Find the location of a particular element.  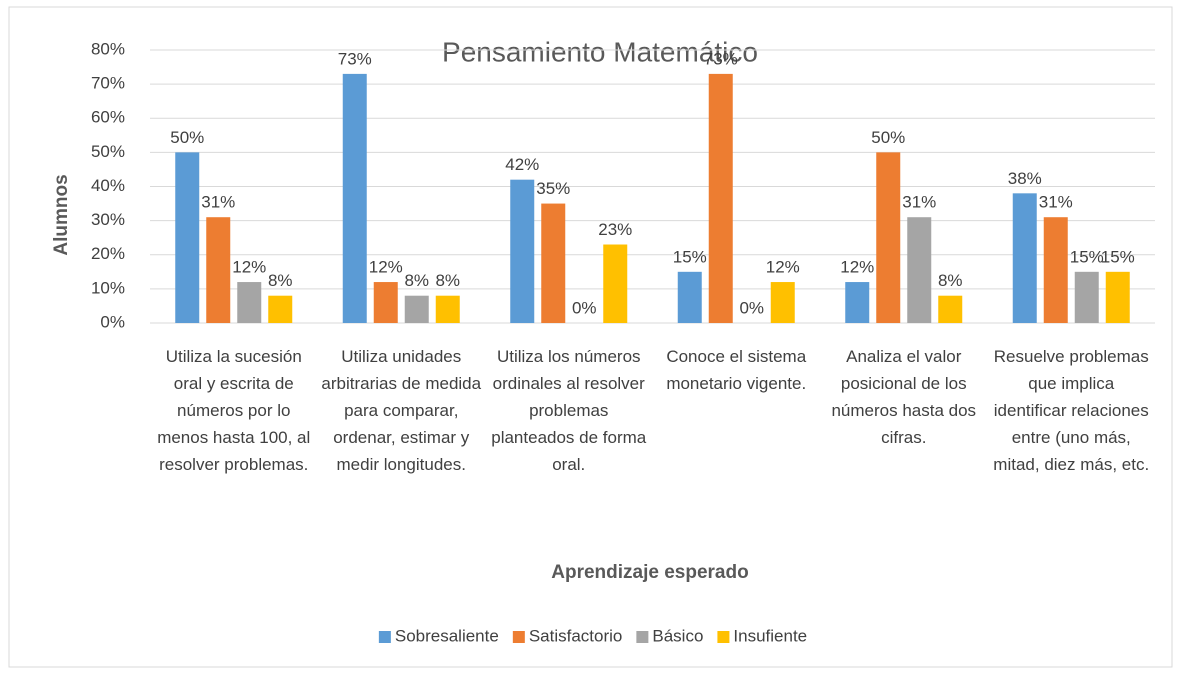

y-tick-label: 10% is located at coordinates (108, 287).